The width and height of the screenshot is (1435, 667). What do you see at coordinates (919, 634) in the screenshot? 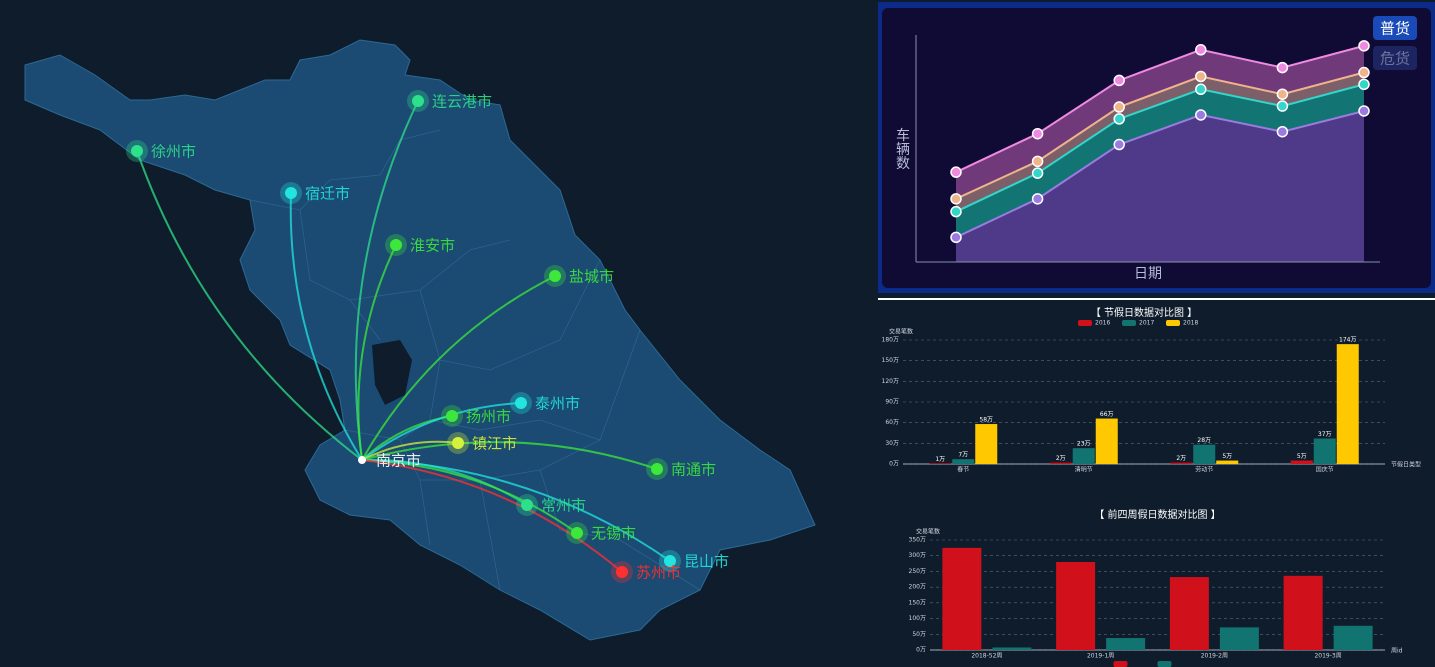
I see `y-tick-label: 50万` at bounding box center [919, 634].